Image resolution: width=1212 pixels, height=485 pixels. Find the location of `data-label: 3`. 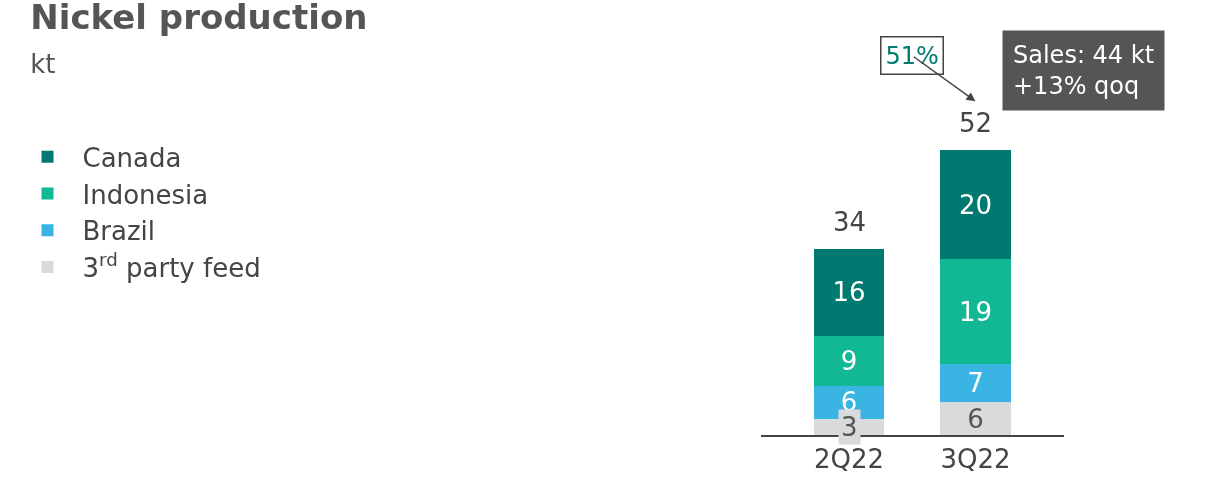

data-label: 3 is located at coordinates (849, 427).